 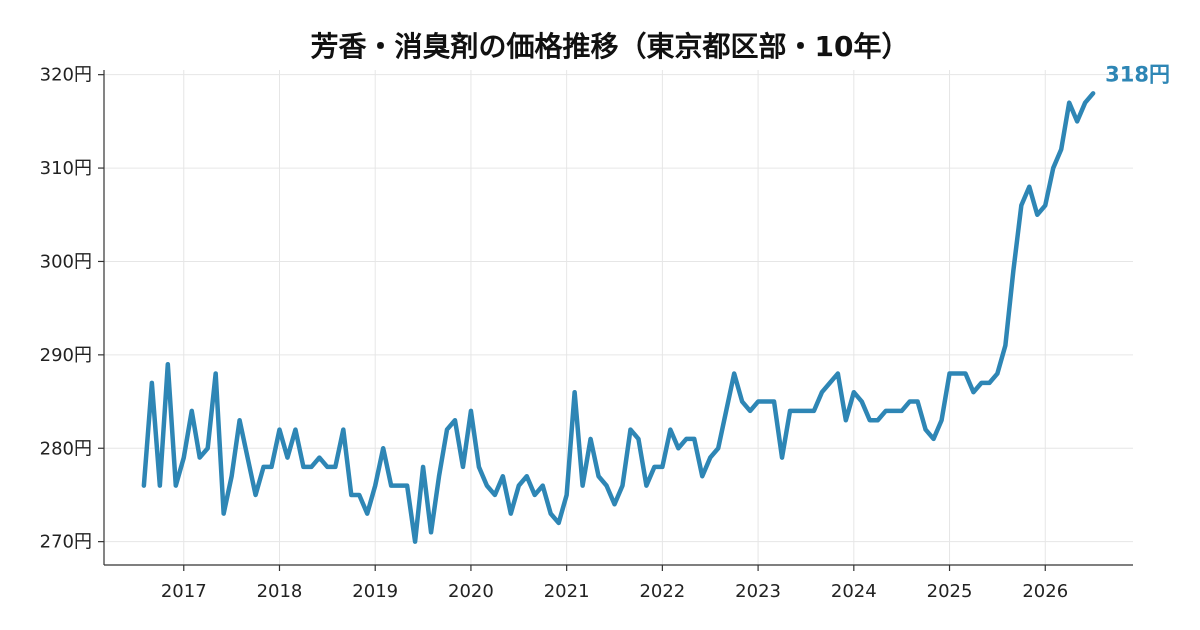 What do you see at coordinates (66, 355) in the screenshot?
I see `y-tick-label: 290円` at bounding box center [66, 355].